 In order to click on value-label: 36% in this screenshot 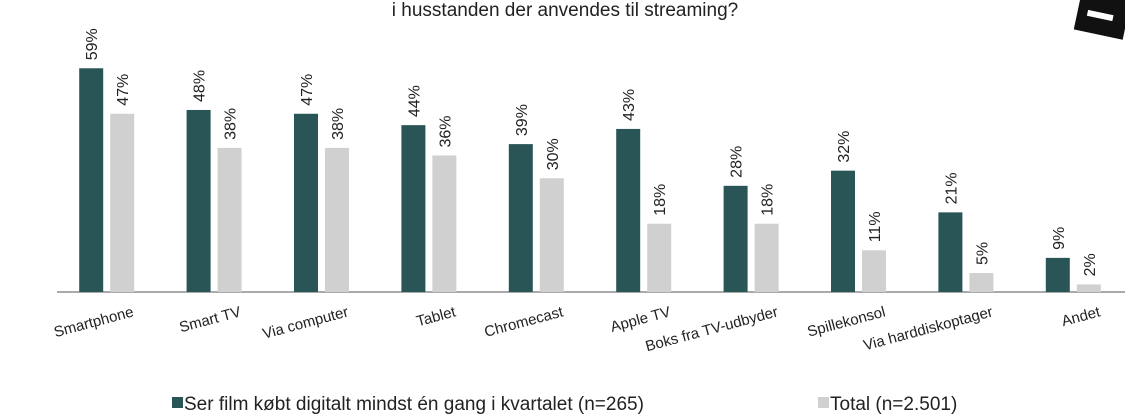, I will do `click(445, 131)`.